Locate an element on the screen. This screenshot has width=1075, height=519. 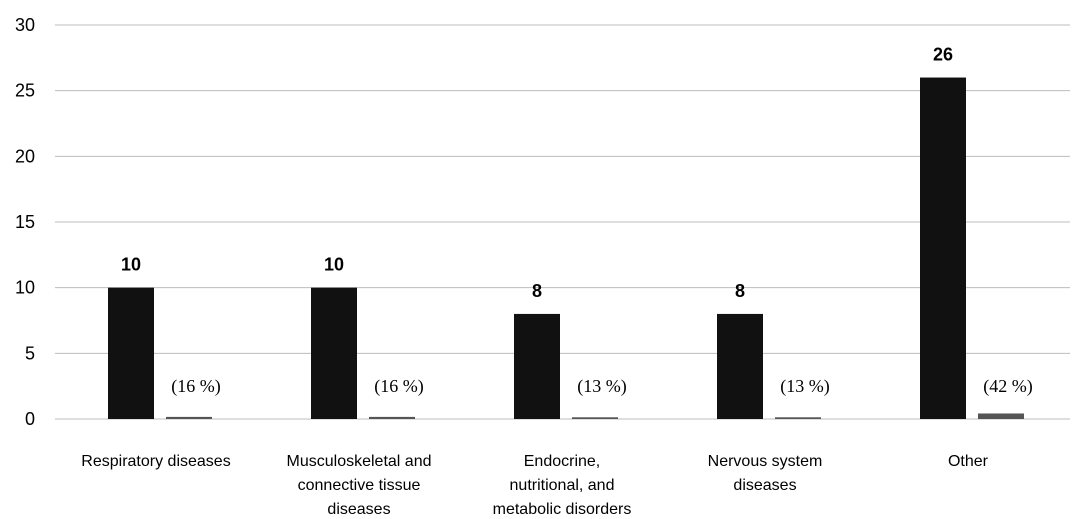
category-label-line: Respiratory diseases is located at coordinates (155, 461).